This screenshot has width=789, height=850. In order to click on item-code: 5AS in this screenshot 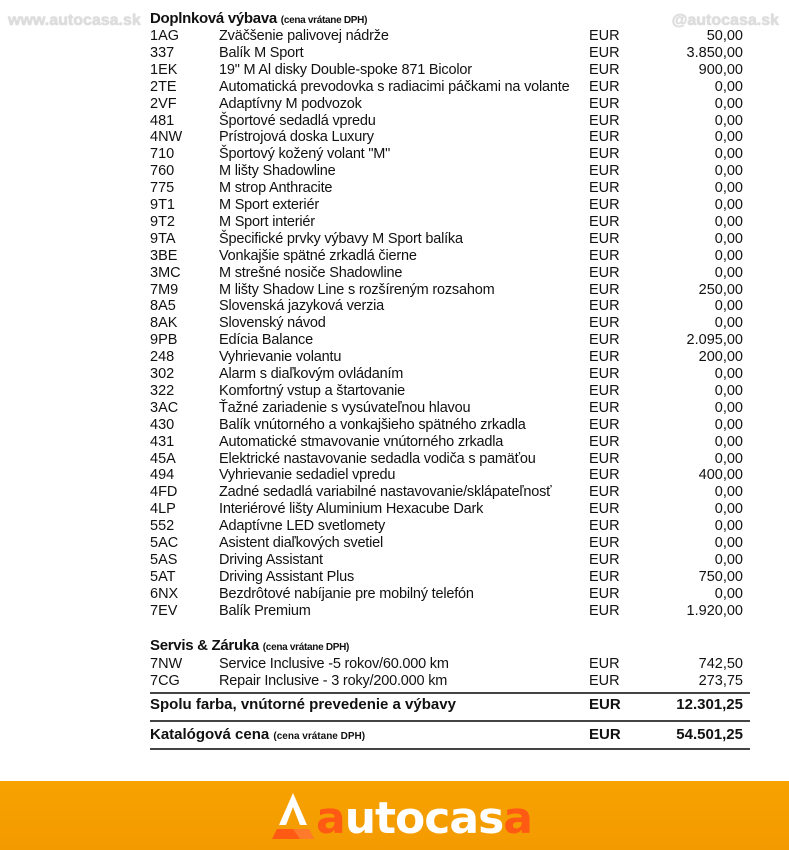, I will do `click(164, 559)`.